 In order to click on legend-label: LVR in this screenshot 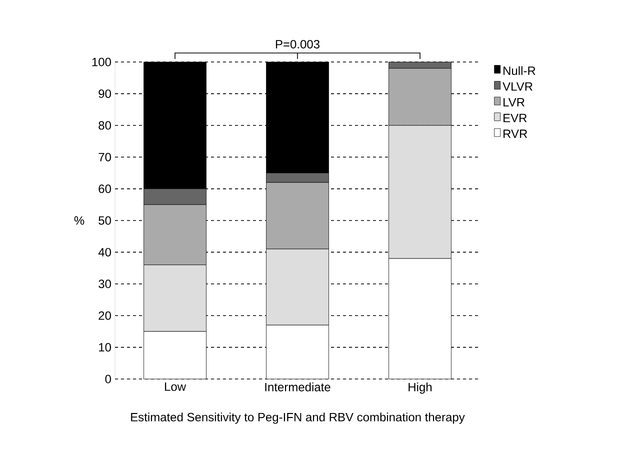, I will do `click(514, 102)`.